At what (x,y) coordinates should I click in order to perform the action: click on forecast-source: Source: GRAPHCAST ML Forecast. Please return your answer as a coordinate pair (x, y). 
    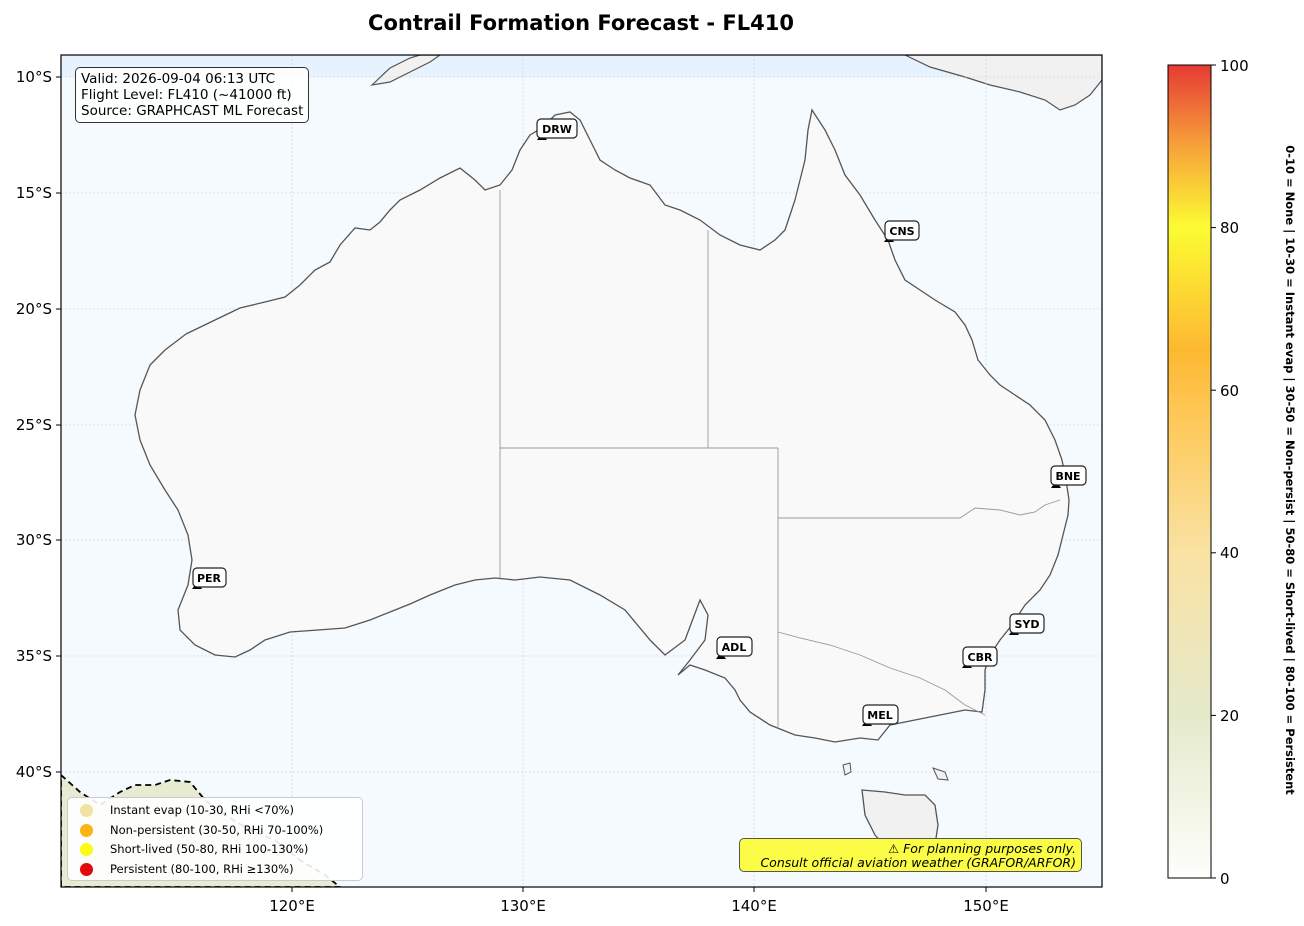
    Looking at the image, I should click on (192, 111).